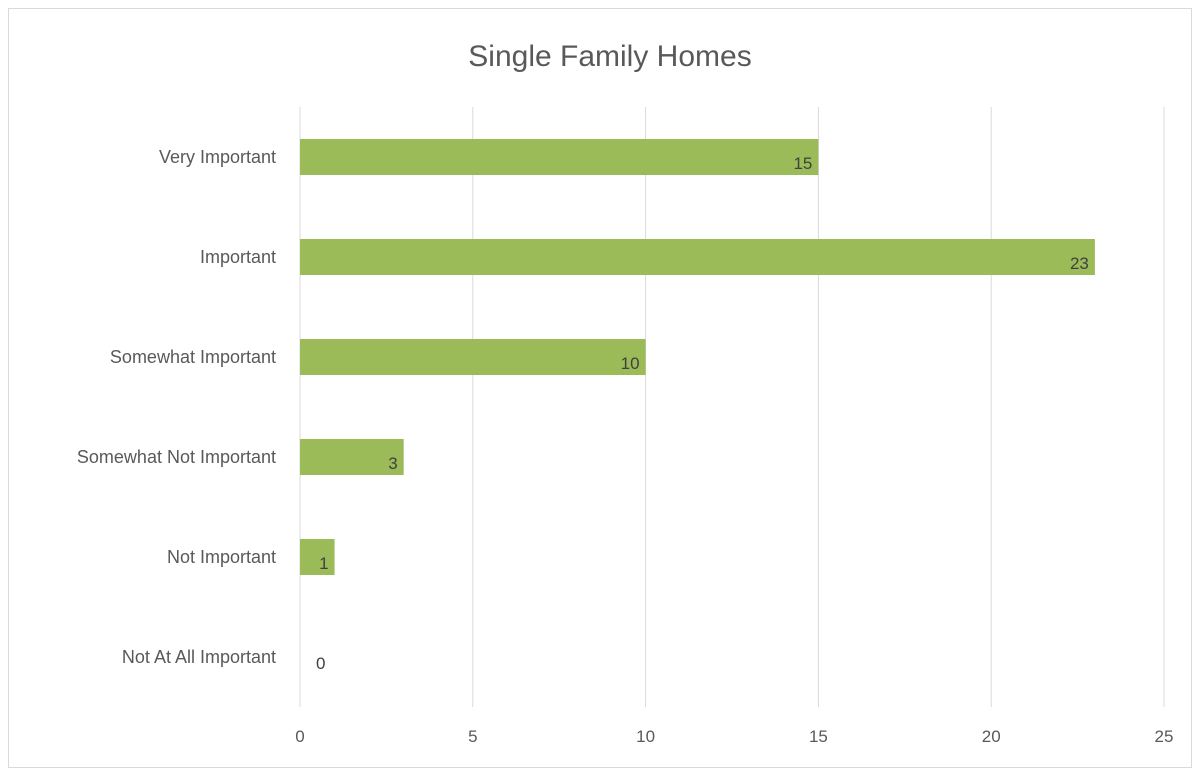 The width and height of the screenshot is (1196, 768). What do you see at coordinates (299, 736) in the screenshot?
I see `x-tick-label: 0` at bounding box center [299, 736].